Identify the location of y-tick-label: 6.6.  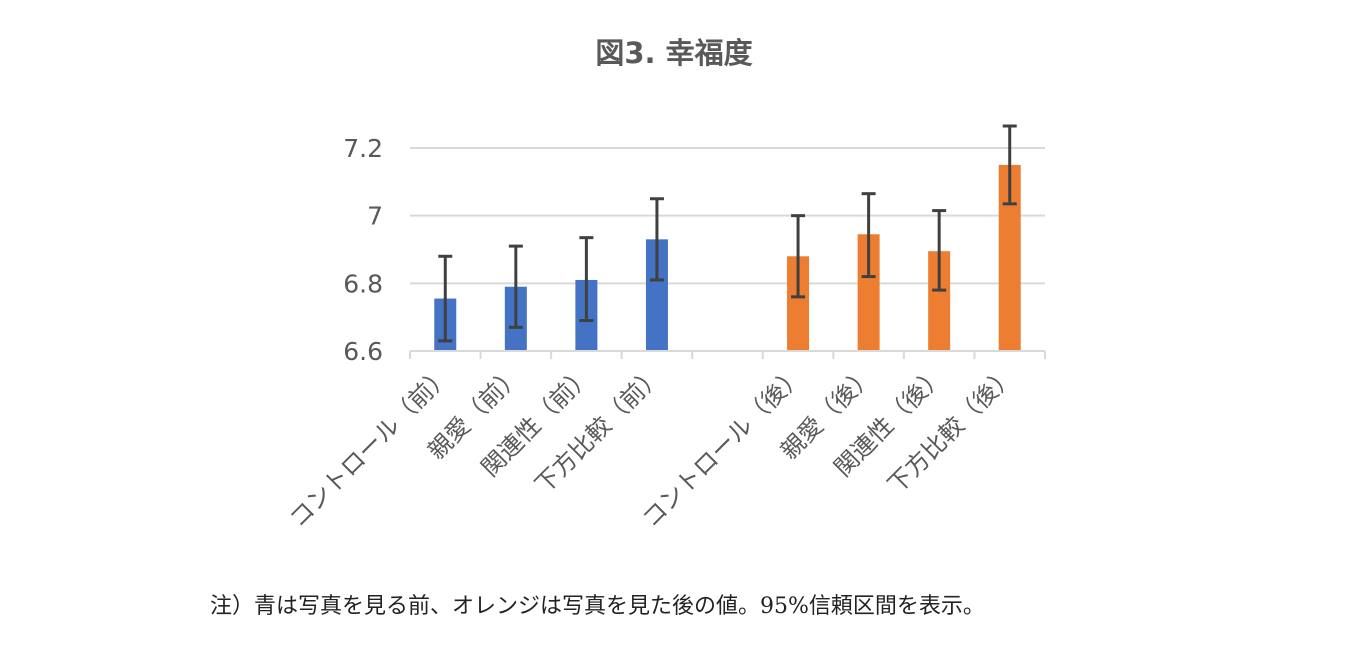
(363, 351).